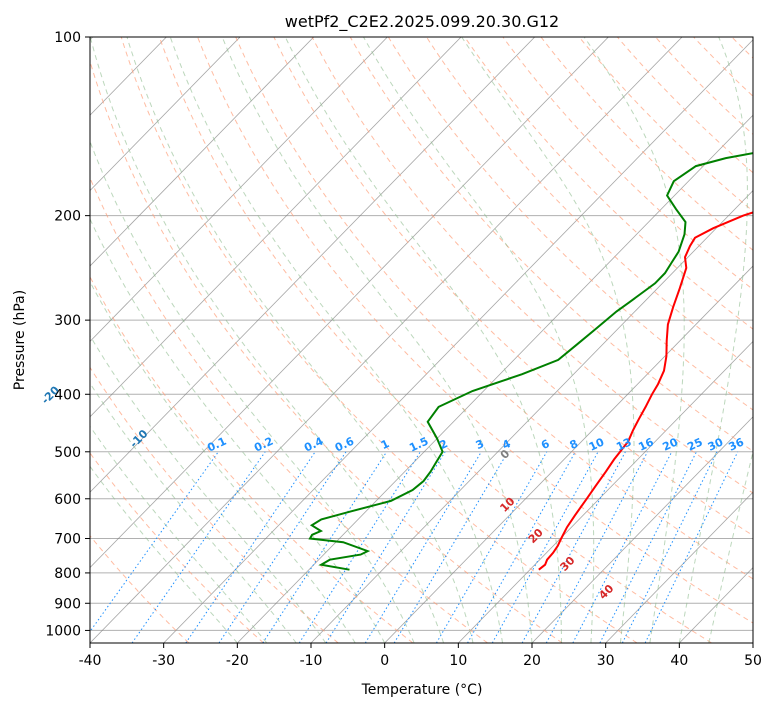  Describe the element at coordinates (67, 453) in the screenshot. I see `y-tick-label: 500` at that location.